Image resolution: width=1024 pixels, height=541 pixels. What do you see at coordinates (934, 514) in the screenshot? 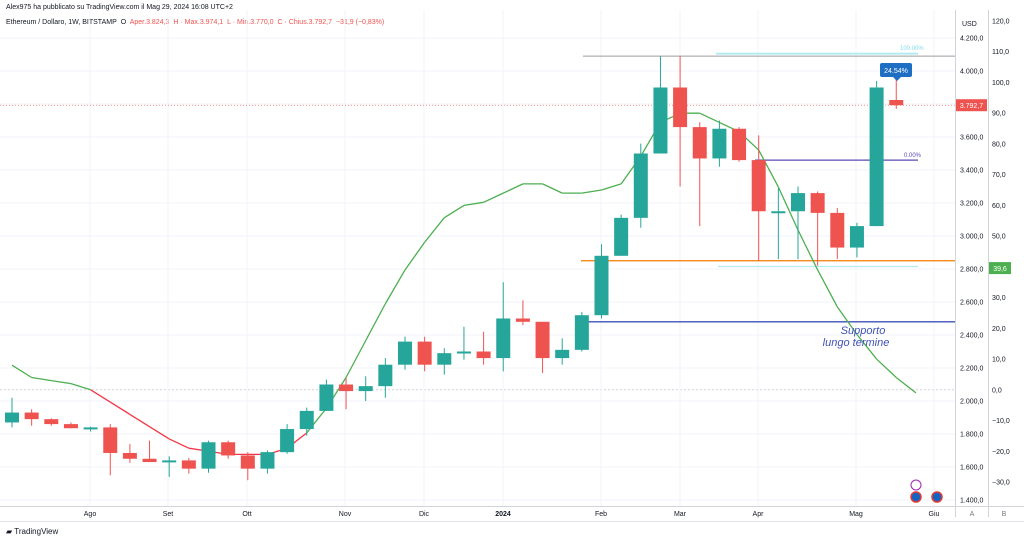
I see `month-label: Giu` at bounding box center [934, 514].